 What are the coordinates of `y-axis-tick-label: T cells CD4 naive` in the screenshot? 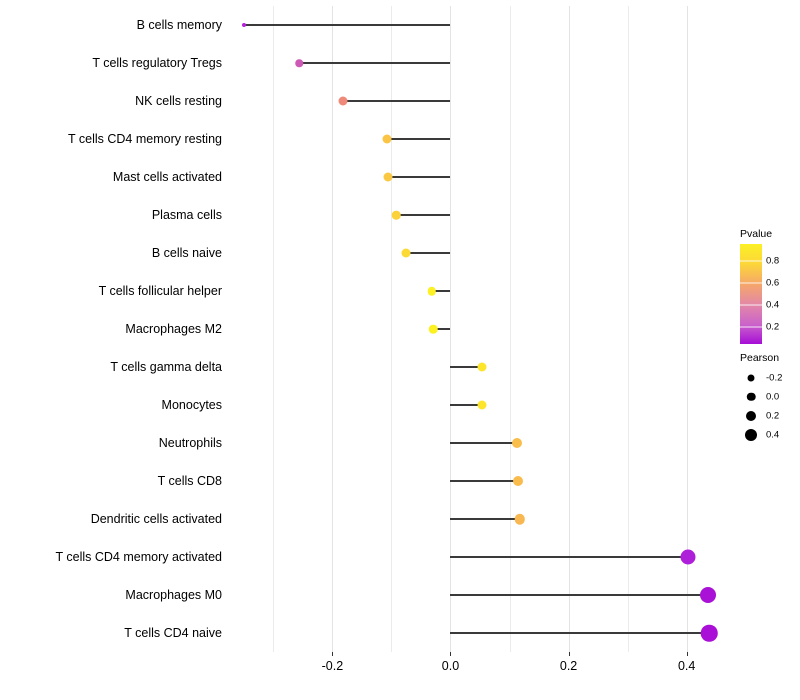 It's located at (173, 632).